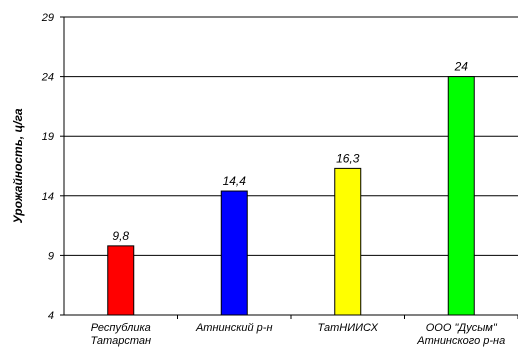 This screenshot has height=359, width=518. I want to click on y-tick-label: 19, so click(48, 137).